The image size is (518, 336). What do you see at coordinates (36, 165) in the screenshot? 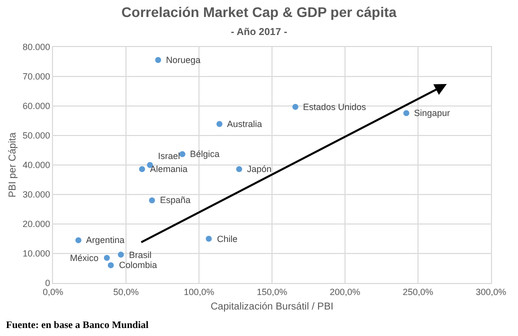
I see `y-tick-label: 40.000` at bounding box center [36, 165].